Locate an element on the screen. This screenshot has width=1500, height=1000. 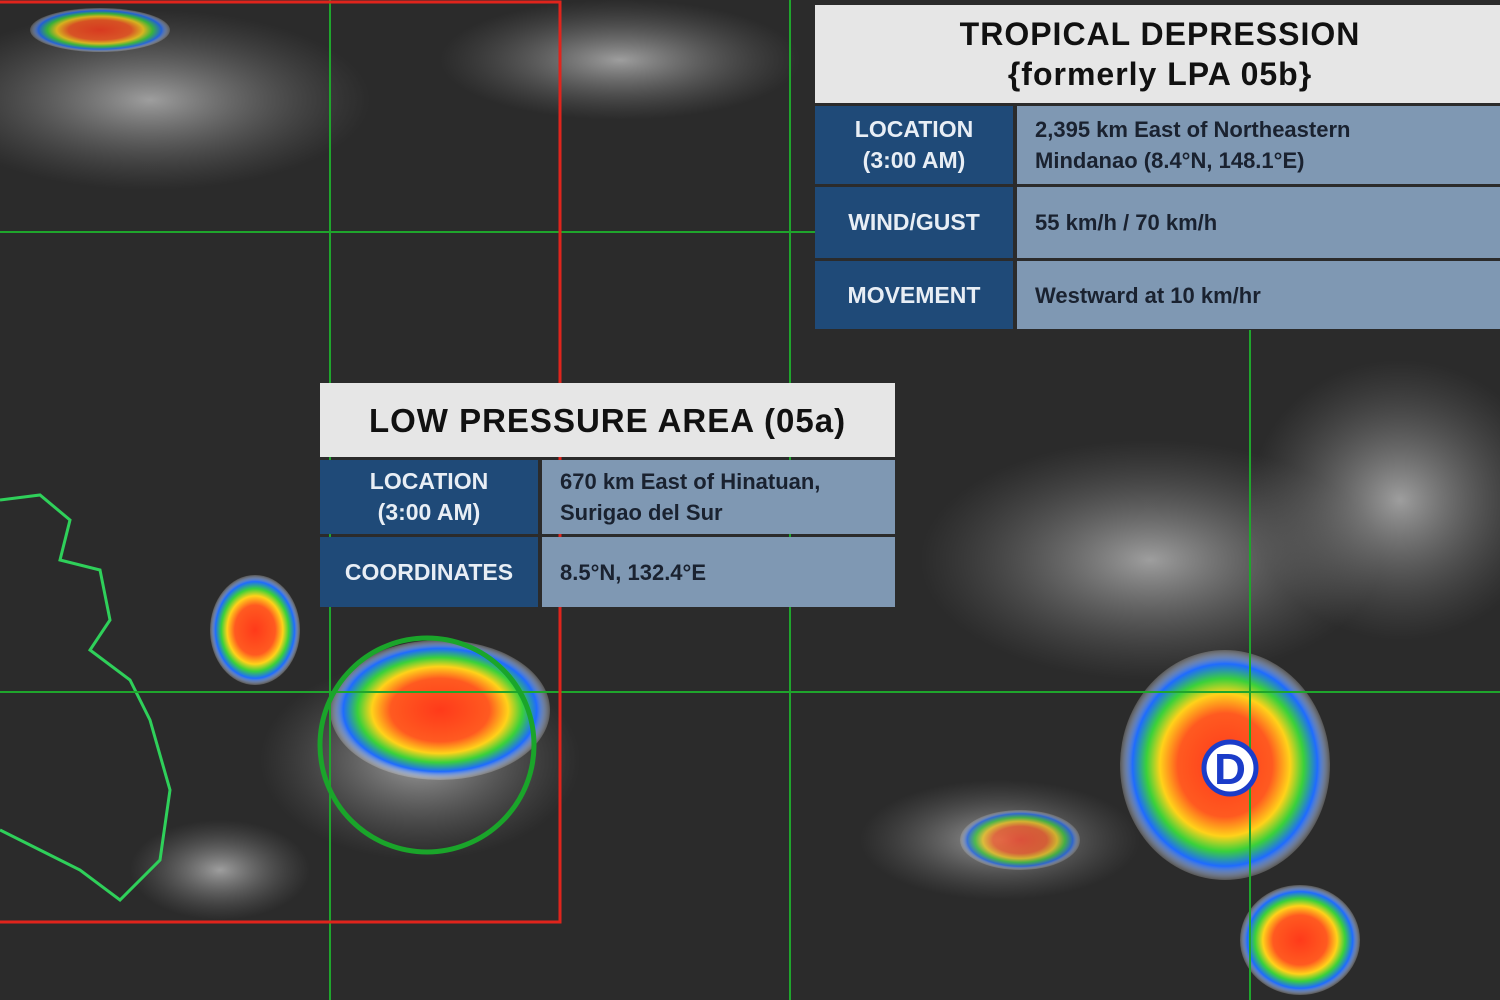
title-line: LOW PRESSURE AREA (05a) is located at coordinates (607, 420).